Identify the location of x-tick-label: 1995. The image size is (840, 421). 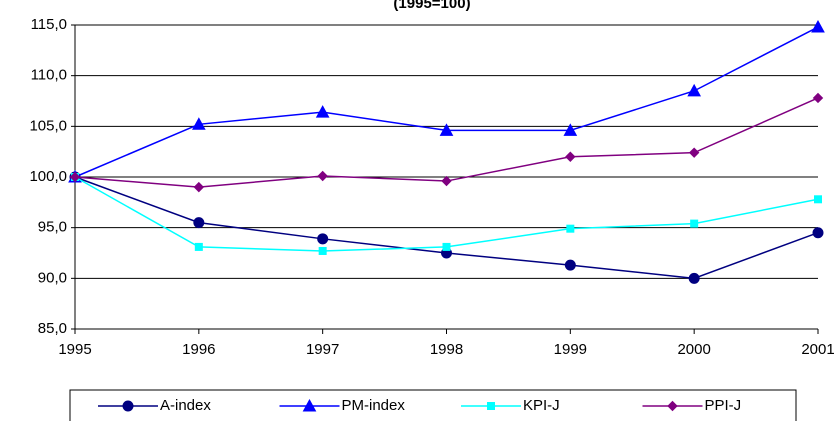
(74, 349).